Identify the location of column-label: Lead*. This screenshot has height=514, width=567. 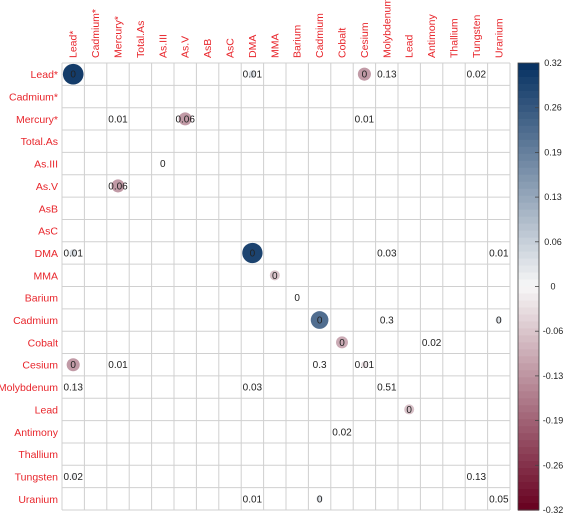
(74, 44).